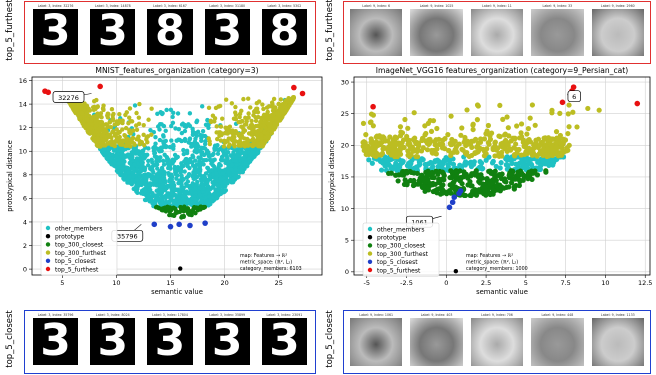 This screenshot has height=375, width=656. Describe the element at coordinates (332, 176) in the screenshot. I see `y-axis-label: prototypical distance` at that location.